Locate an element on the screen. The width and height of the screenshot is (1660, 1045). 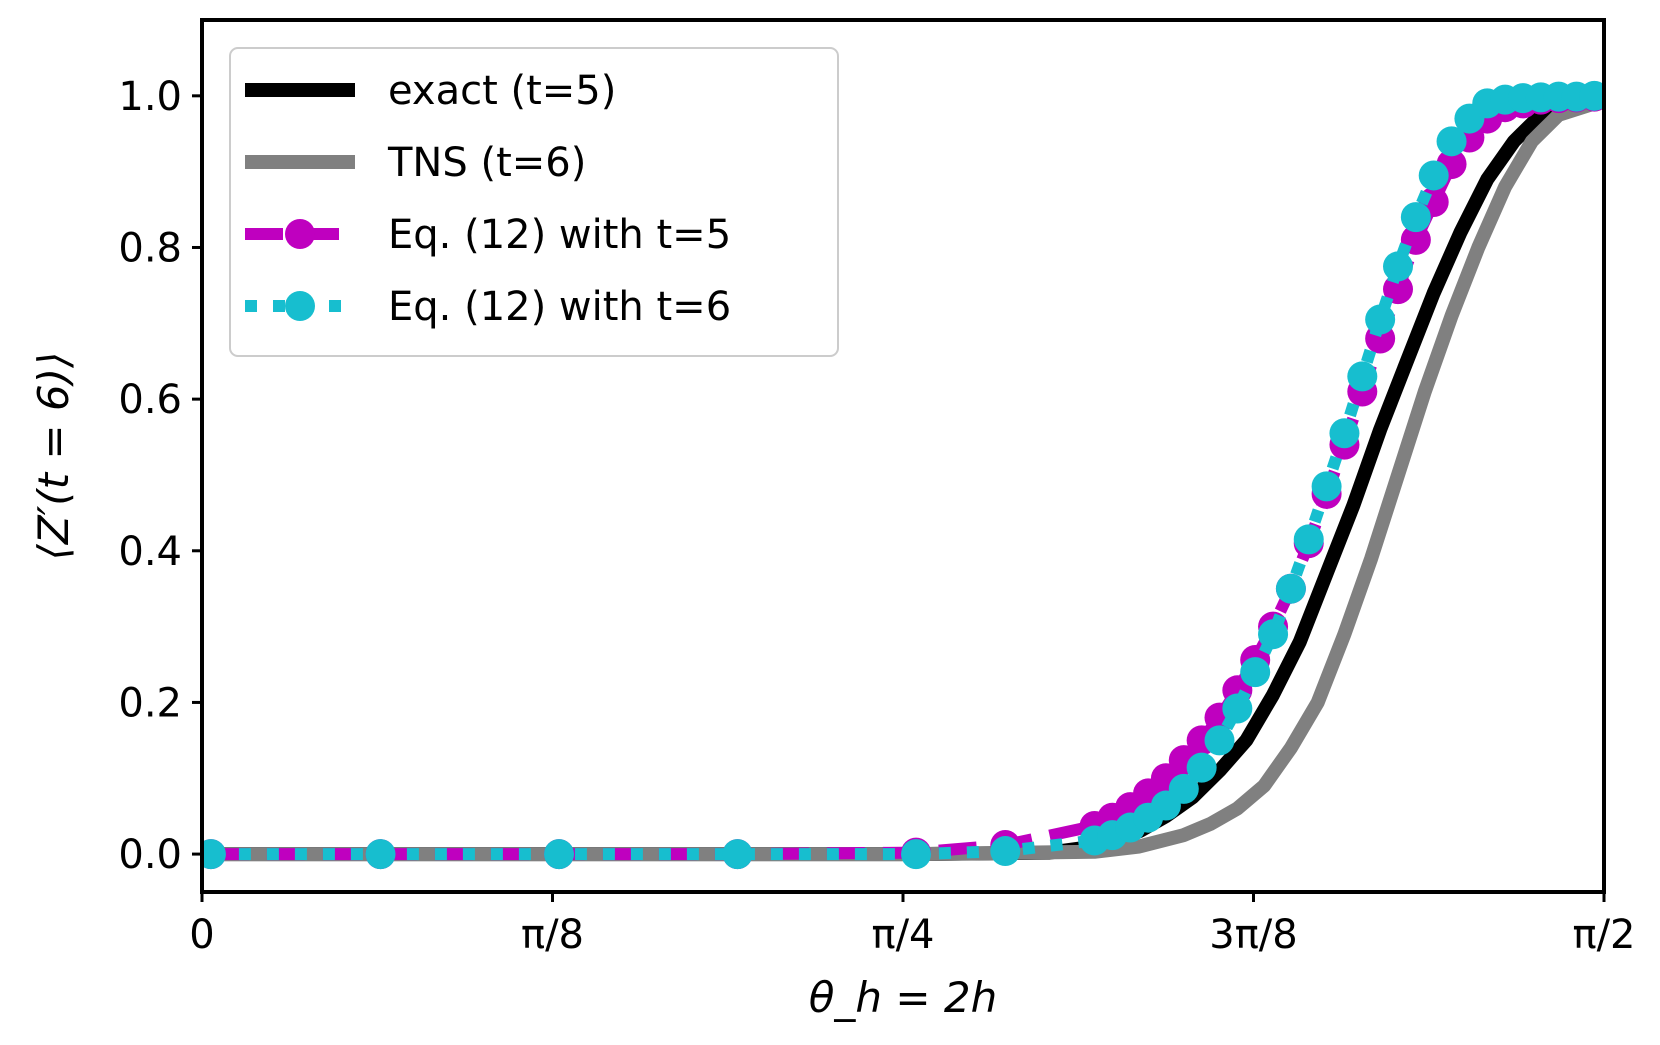
legend-entry: Eq. (12) with t=6 is located at coordinates (488, 307).